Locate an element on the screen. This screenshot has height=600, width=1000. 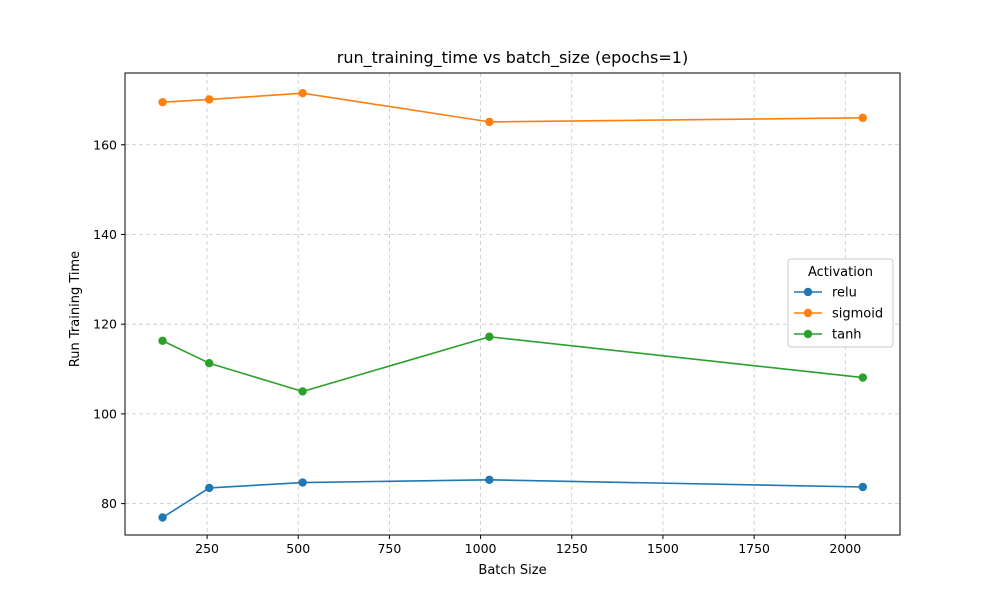
x-axis-label: Batch Size is located at coordinates (512, 570).